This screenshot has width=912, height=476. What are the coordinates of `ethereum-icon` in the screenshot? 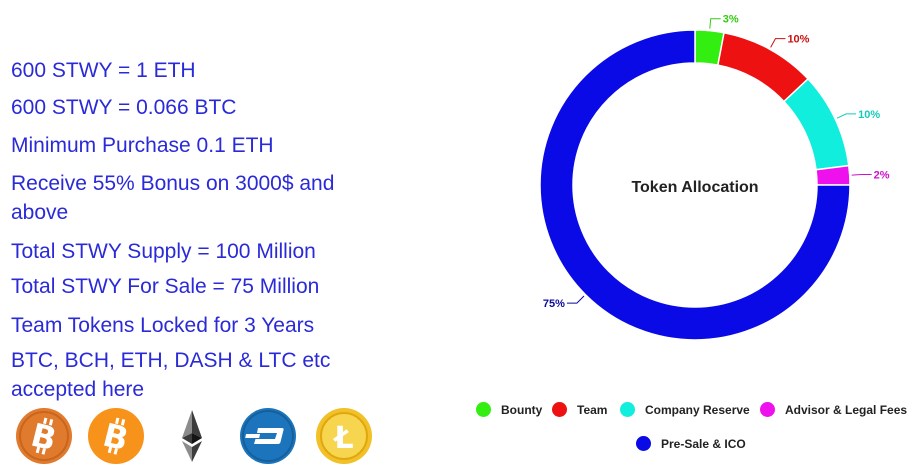 It's located at (192, 436).